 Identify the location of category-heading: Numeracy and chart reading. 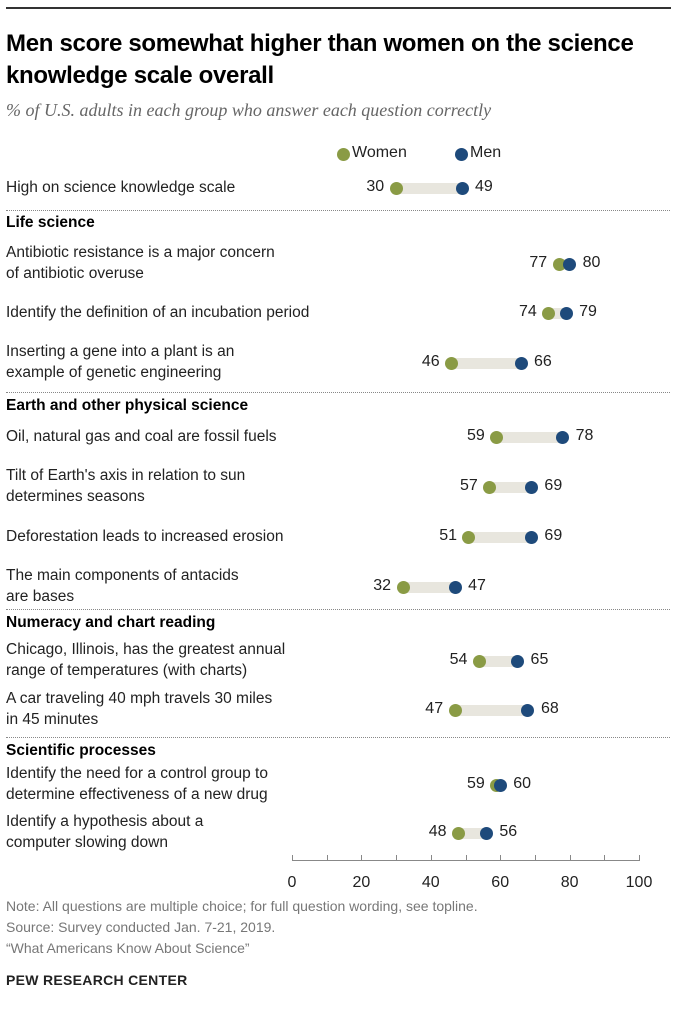
(111, 622).